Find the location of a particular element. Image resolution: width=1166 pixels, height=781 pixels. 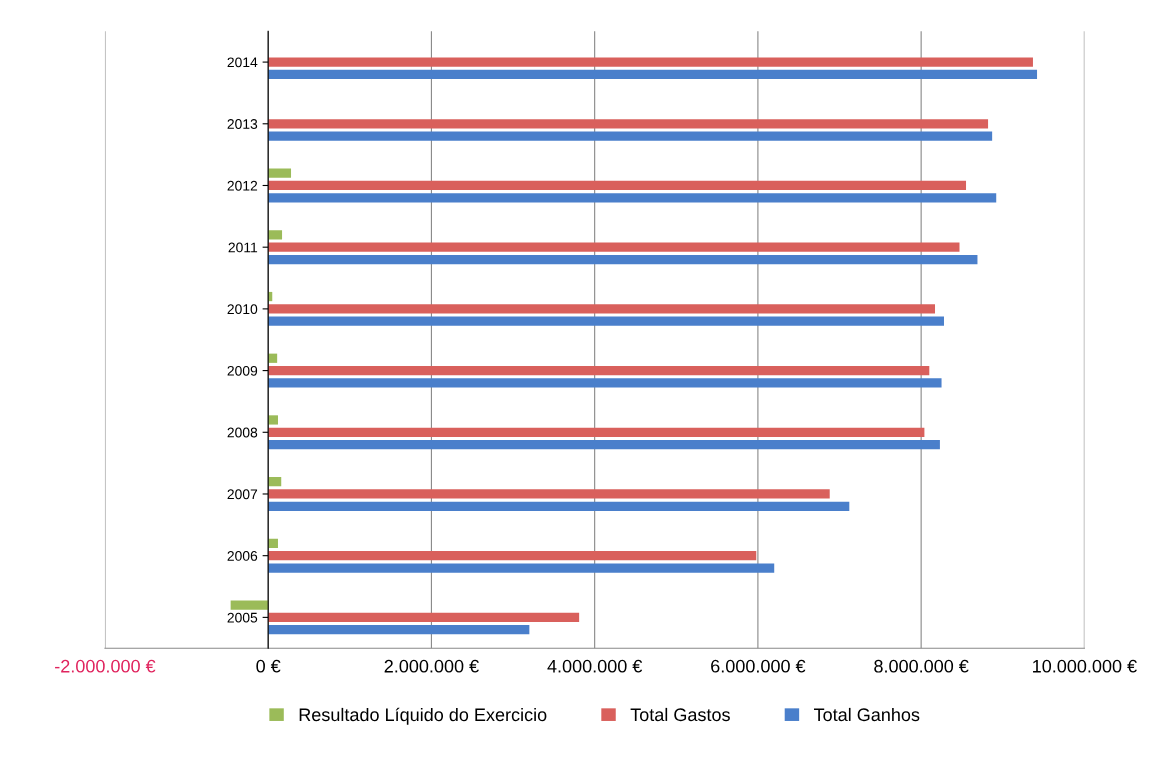

y-tick-label: 2013 is located at coordinates (242, 124).